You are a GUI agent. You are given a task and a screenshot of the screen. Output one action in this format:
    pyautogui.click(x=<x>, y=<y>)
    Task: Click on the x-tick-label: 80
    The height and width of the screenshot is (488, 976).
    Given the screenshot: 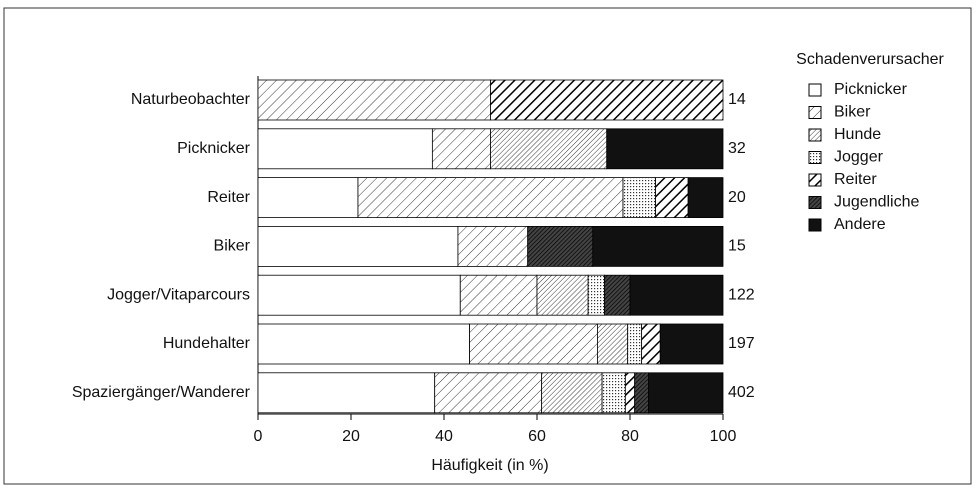 What is the action you would take?
    pyautogui.click(x=630, y=436)
    